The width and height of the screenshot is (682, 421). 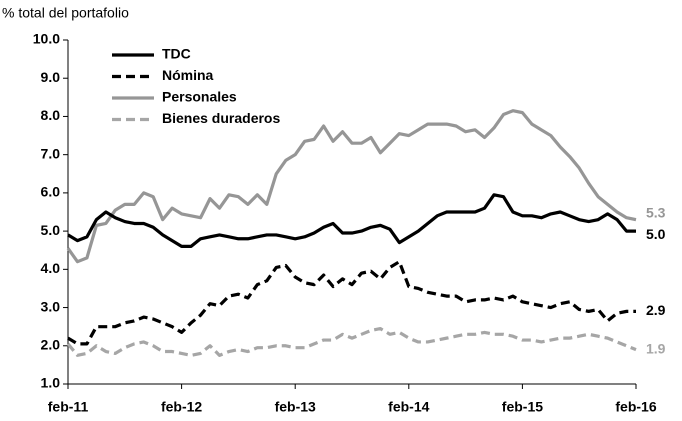 I want to click on value-label: 2.9, so click(x=656, y=310).